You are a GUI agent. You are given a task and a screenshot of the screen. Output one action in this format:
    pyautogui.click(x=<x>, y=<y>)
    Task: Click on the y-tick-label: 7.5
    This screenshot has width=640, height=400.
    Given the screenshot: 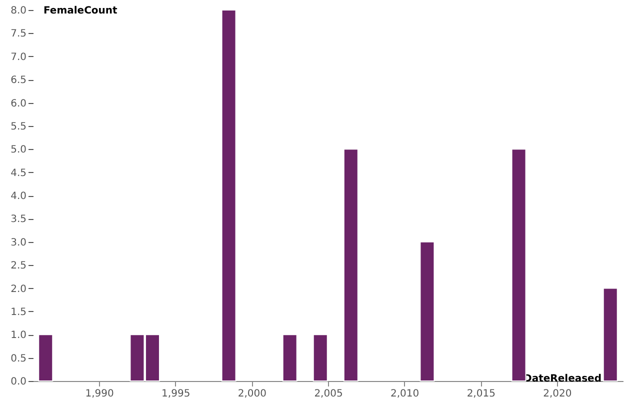 What is the action you would take?
    pyautogui.click(x=18, y=34)
    